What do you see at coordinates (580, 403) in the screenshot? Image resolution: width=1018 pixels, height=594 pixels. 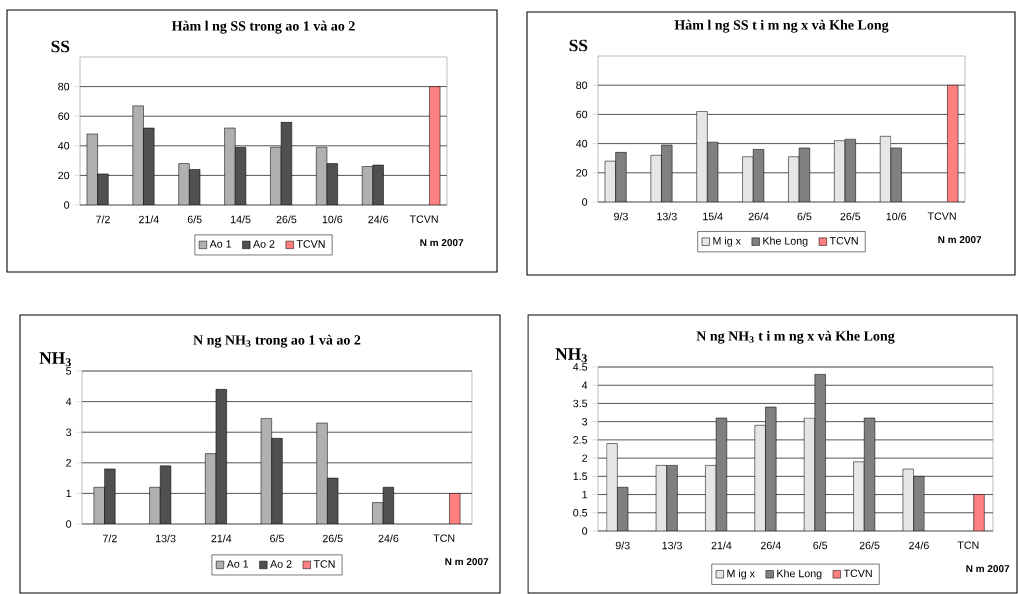 I see `y-tick-label: 3.5` at bounding box center [580, 403].